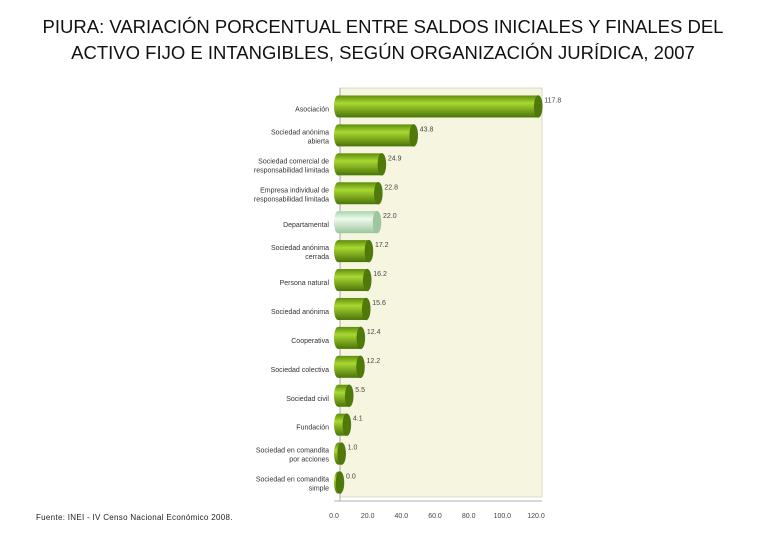 This screenshot has height=540, width=766. I want to click on data-label: 15.6, so click(379, 303).